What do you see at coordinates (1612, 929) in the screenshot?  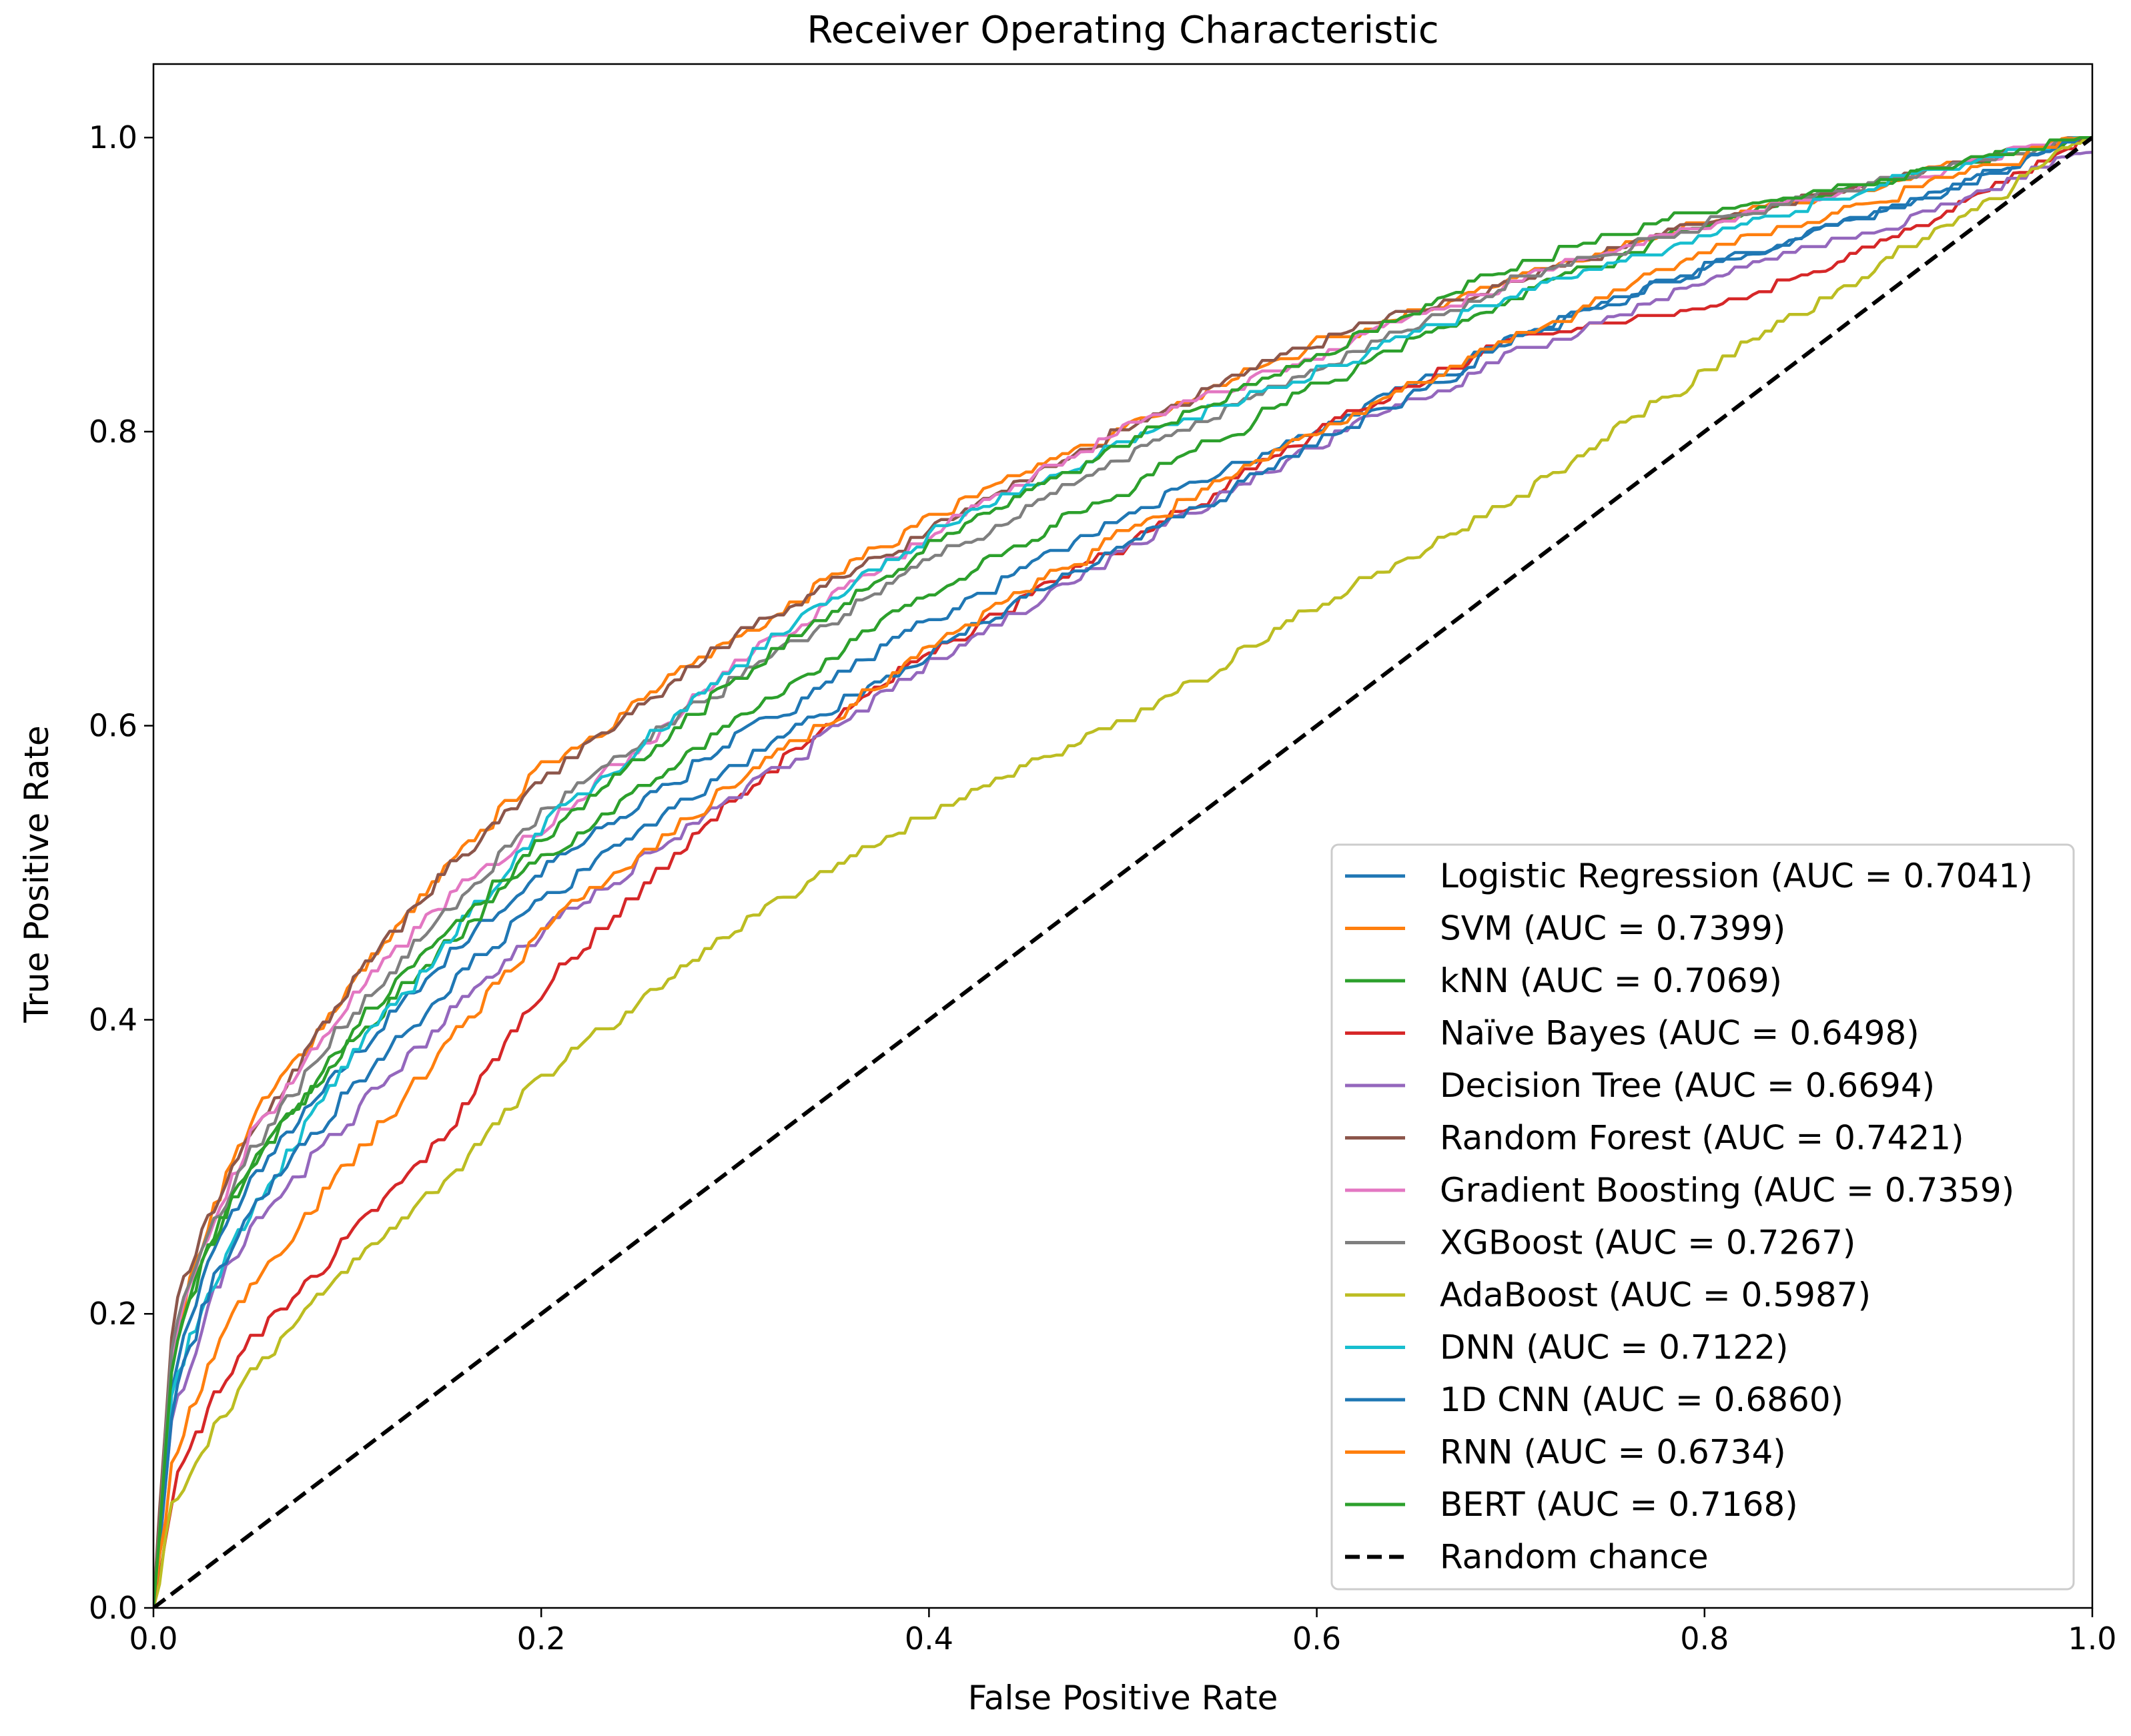 I see `legend-label: SVM (AUC = 0.7399)` at bounding box center [1612, 929].